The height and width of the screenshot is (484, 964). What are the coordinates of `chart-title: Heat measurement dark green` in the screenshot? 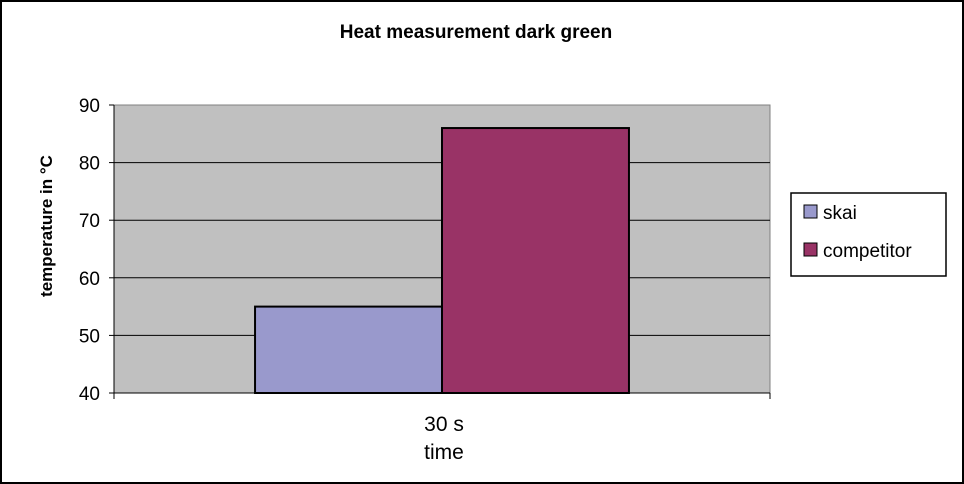 It's located at (476, 32).